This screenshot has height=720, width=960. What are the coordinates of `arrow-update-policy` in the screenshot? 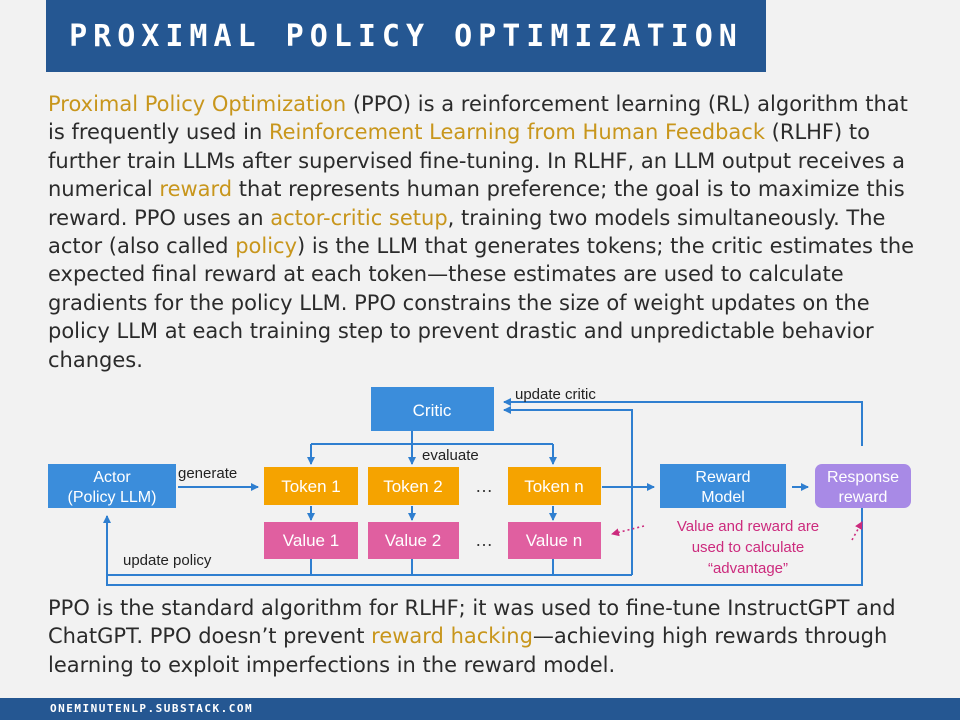 It's located at (483, 546).